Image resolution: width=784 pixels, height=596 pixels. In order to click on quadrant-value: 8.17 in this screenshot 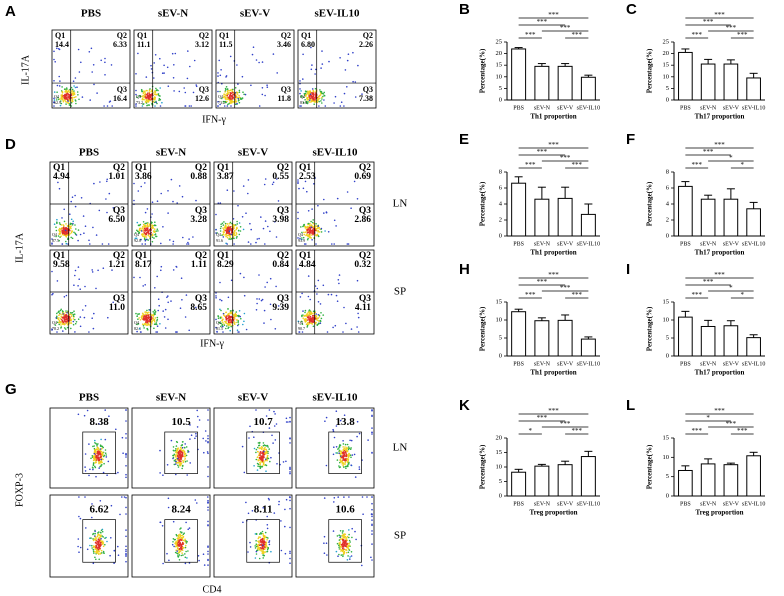, I will do `click(143, 265)`.